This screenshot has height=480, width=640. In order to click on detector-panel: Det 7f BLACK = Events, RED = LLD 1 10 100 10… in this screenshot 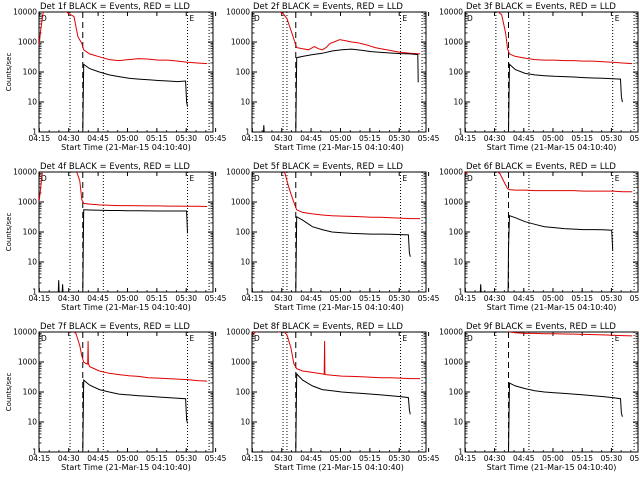, I will do `click(116, 397)`.